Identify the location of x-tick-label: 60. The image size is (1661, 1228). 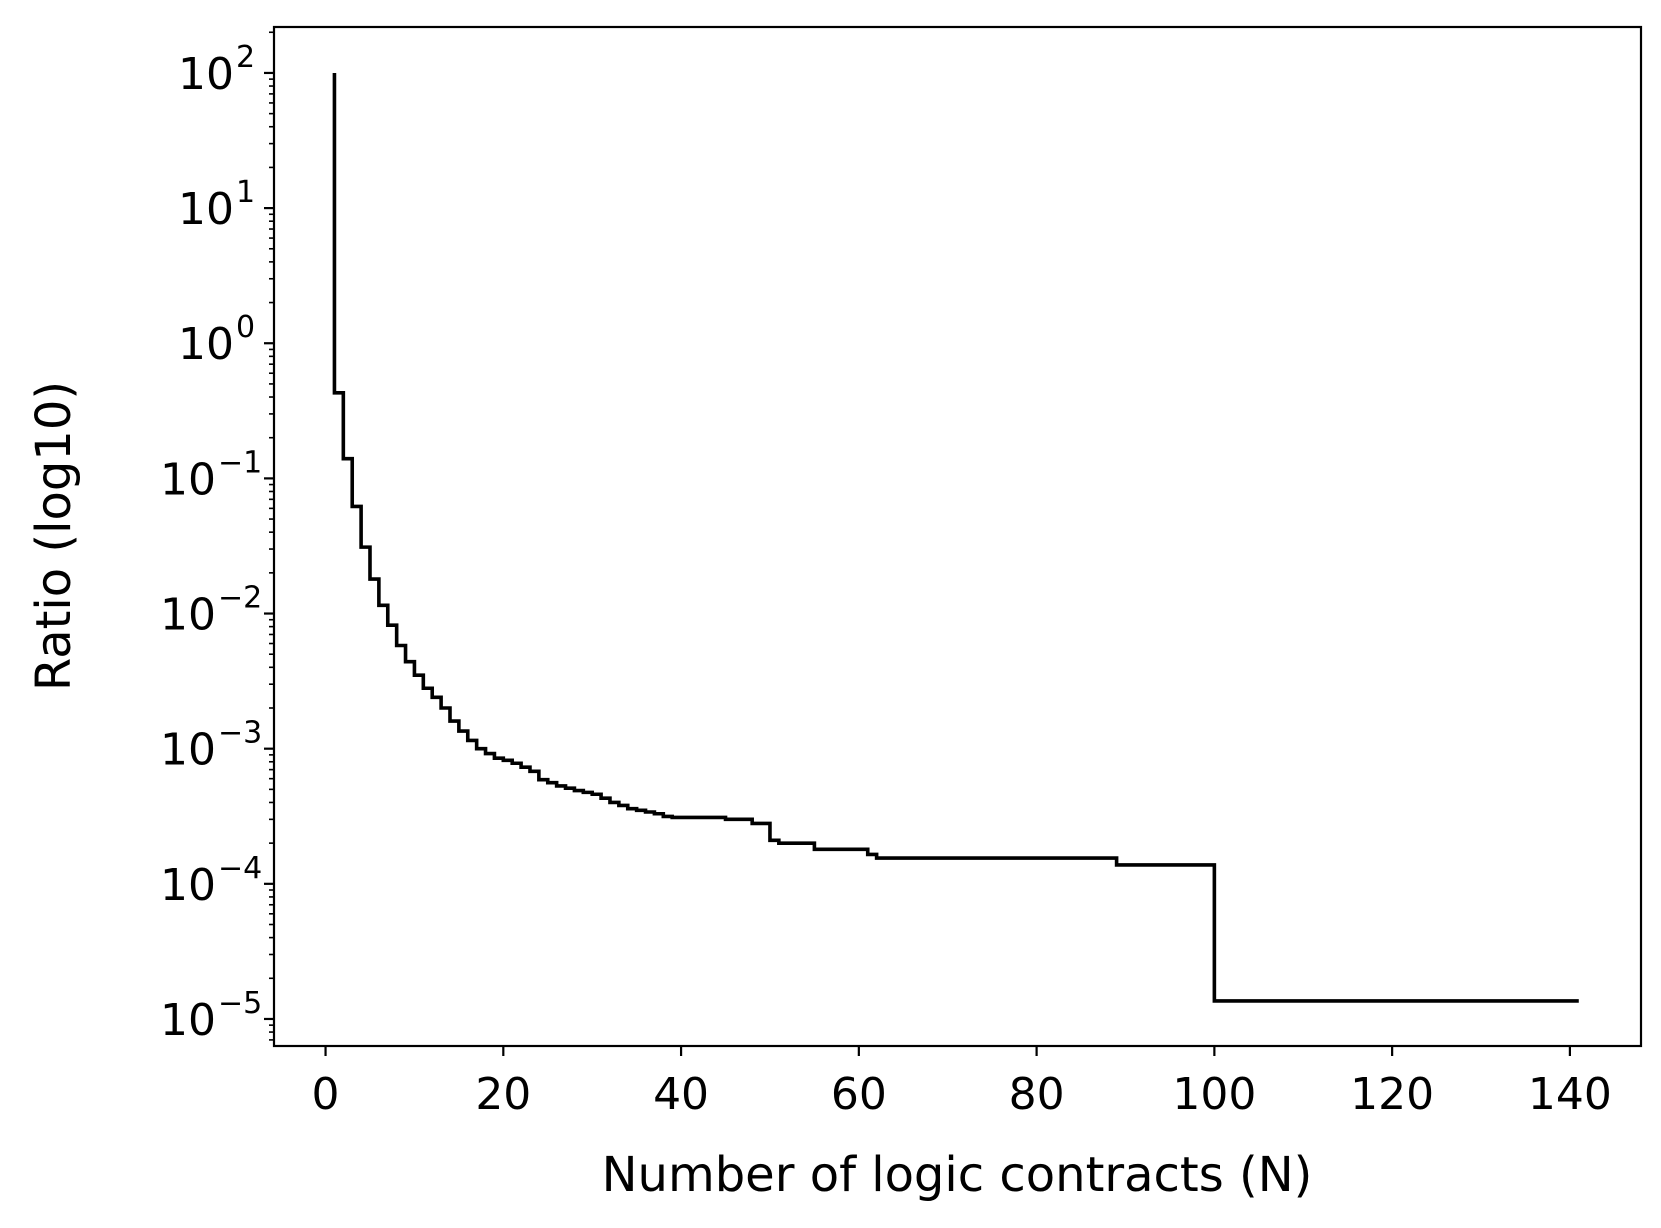
(859, 1094).